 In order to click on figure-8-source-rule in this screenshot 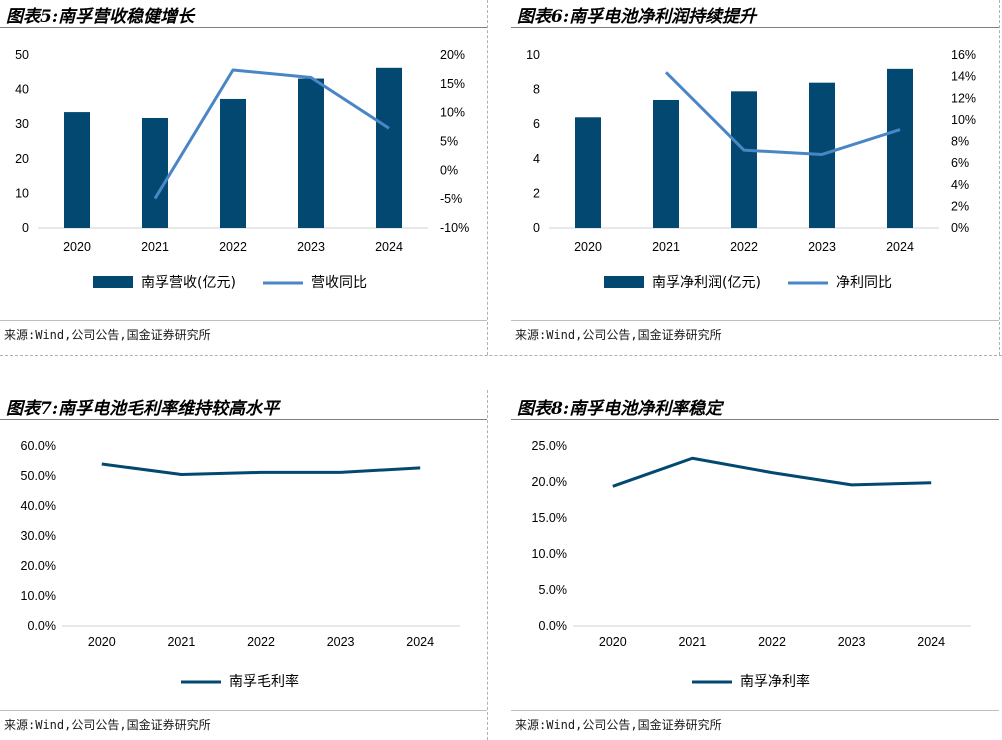, I will do `click(755, 710)`.